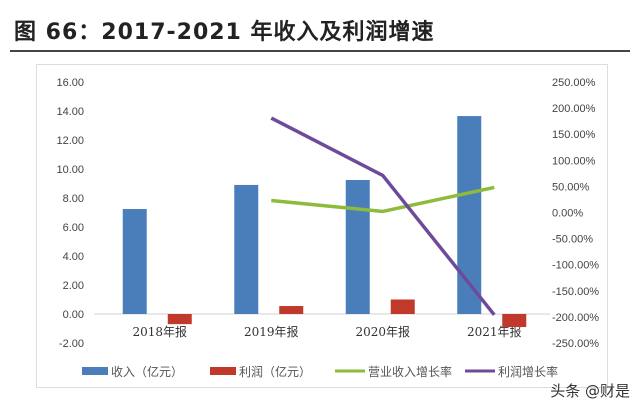  Describe the element at coordinates (70, 170) in the screenshot. I see `left-axis-tick: 10.00` at that location.